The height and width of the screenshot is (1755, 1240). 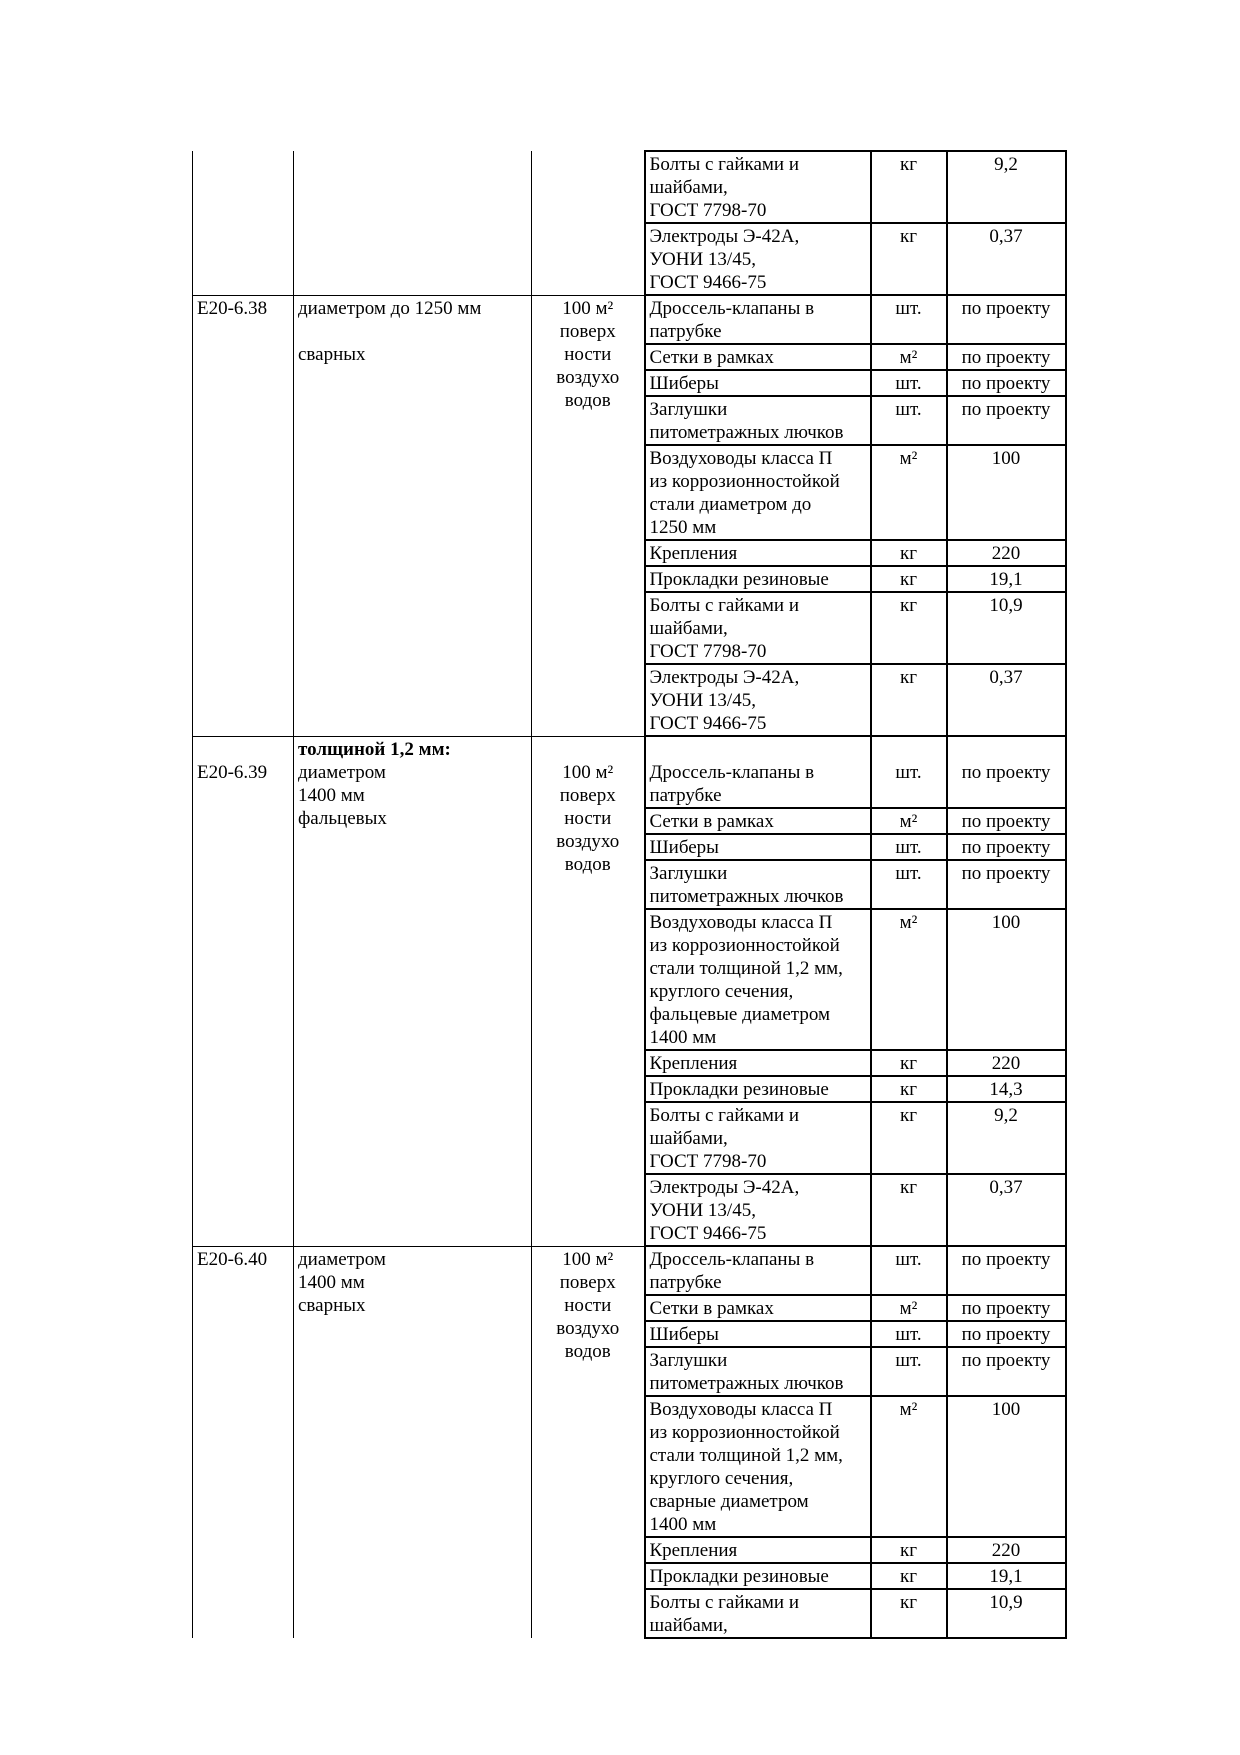 I want to click on norm-description-text: диаметром до 1250 мм сварных, so click(x=390, y=331).